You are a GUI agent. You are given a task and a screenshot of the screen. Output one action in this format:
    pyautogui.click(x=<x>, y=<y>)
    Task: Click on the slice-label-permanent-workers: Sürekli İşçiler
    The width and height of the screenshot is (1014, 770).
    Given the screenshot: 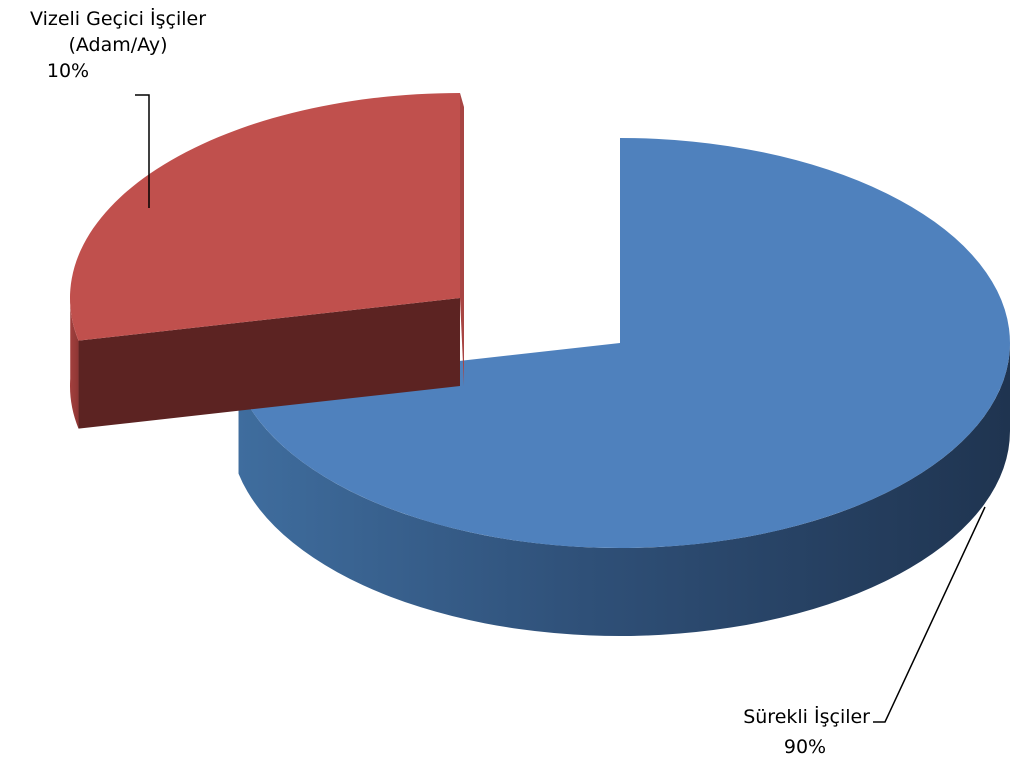 What is the action you would take?
    pyautogui.click(x=785, y=717)
    